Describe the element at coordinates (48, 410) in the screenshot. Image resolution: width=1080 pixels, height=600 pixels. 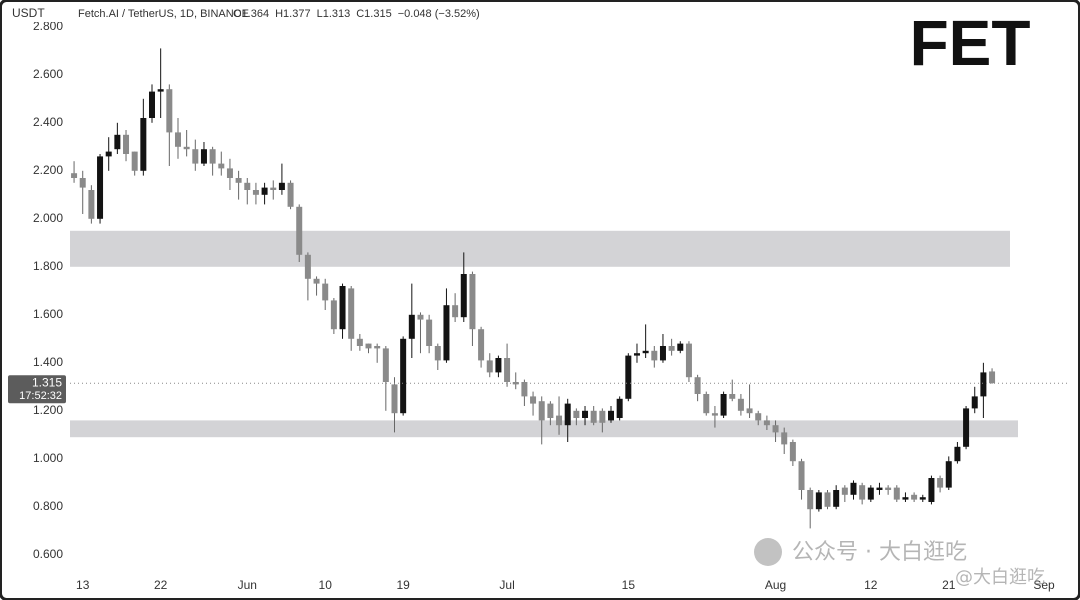
I see `y-tick-label: 1.200` at that location.